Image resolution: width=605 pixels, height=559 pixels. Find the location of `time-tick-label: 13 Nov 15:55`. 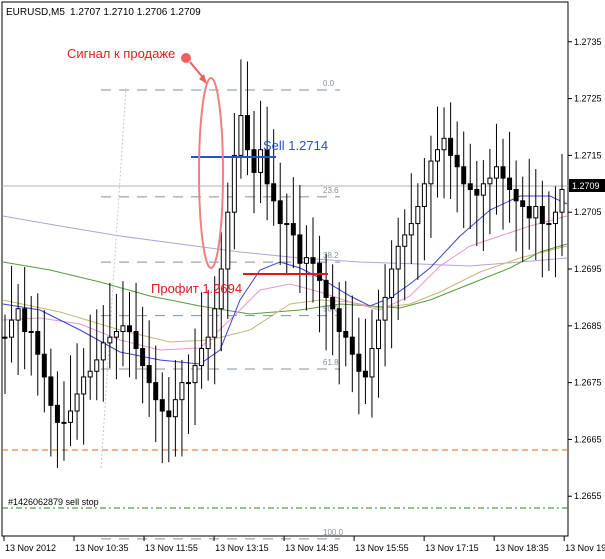

time-tick-label: 13 Nov 15:55 is located at coordinates (382, 548).